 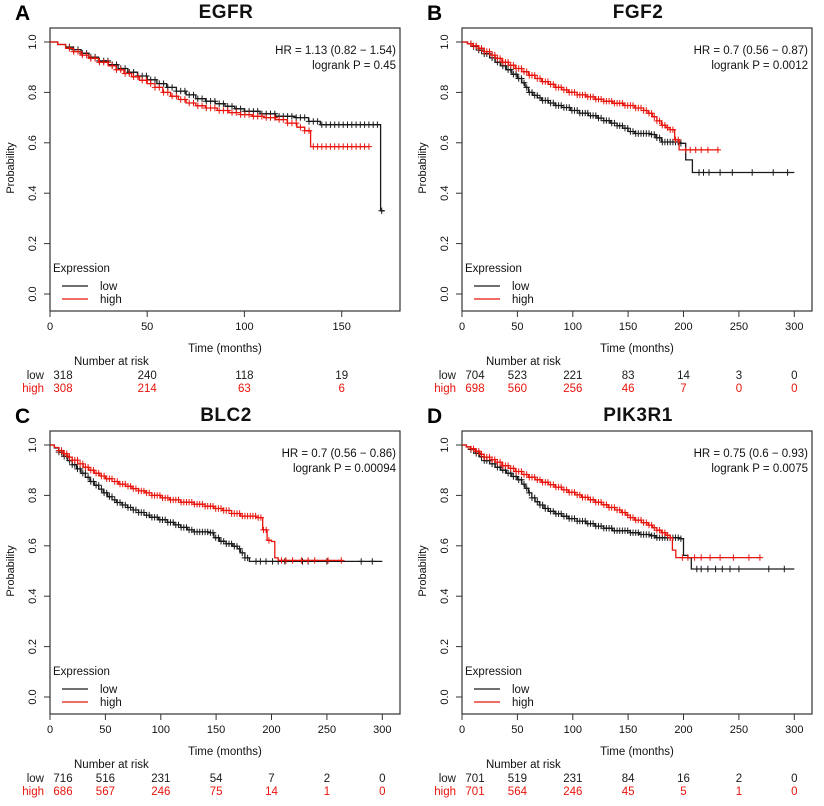 What do you see at coordinates (628, 389) in the screenshot?
I see `risk-value: 46` at bounding box center [628, 389].